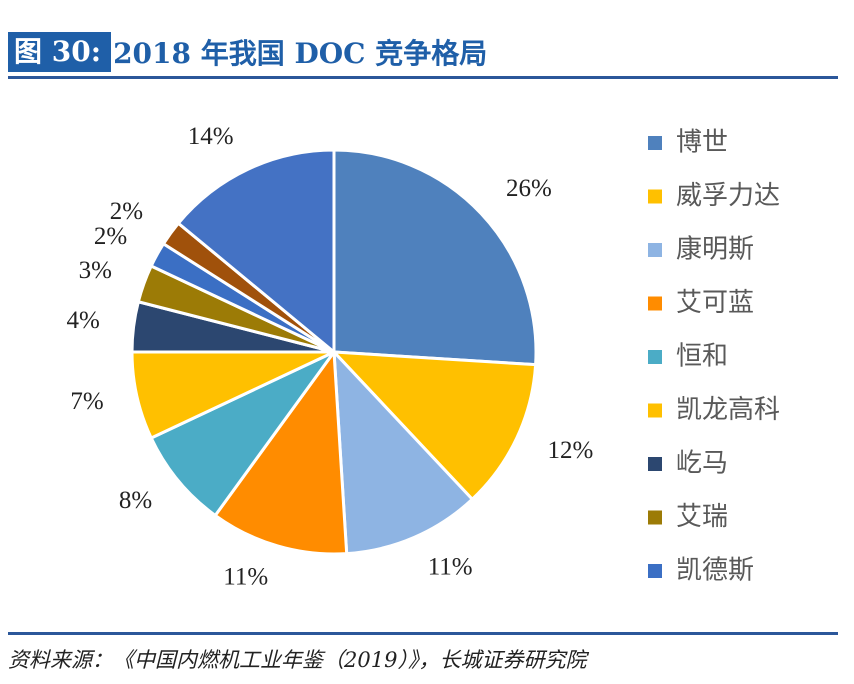 The image size is (854, 684). I want to click on pie-slice-凯德斯, so click(256, 252).